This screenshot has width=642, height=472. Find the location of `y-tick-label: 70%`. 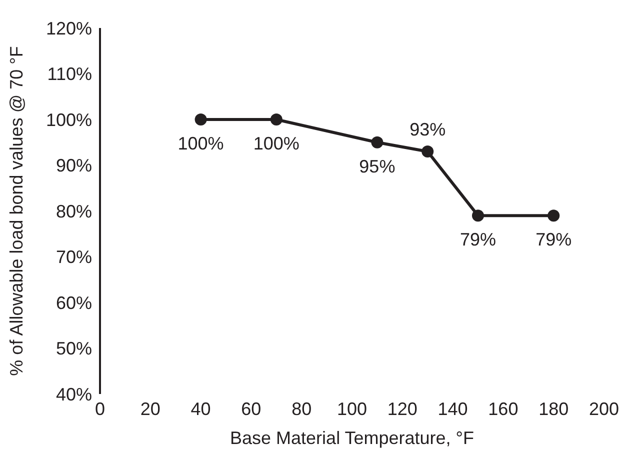

y-tick-label: 70% is located at coordinates (74, 257).